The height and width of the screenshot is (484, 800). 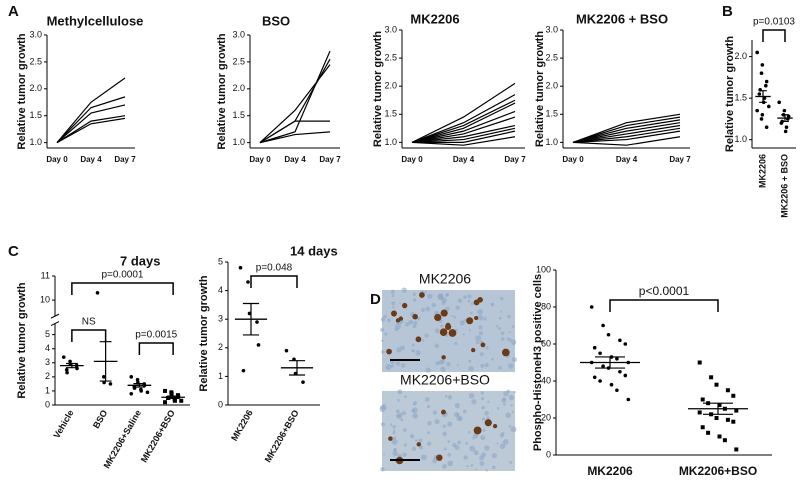 I want to click on image-label: MK2206+BSO, so click(x=445, y=380).